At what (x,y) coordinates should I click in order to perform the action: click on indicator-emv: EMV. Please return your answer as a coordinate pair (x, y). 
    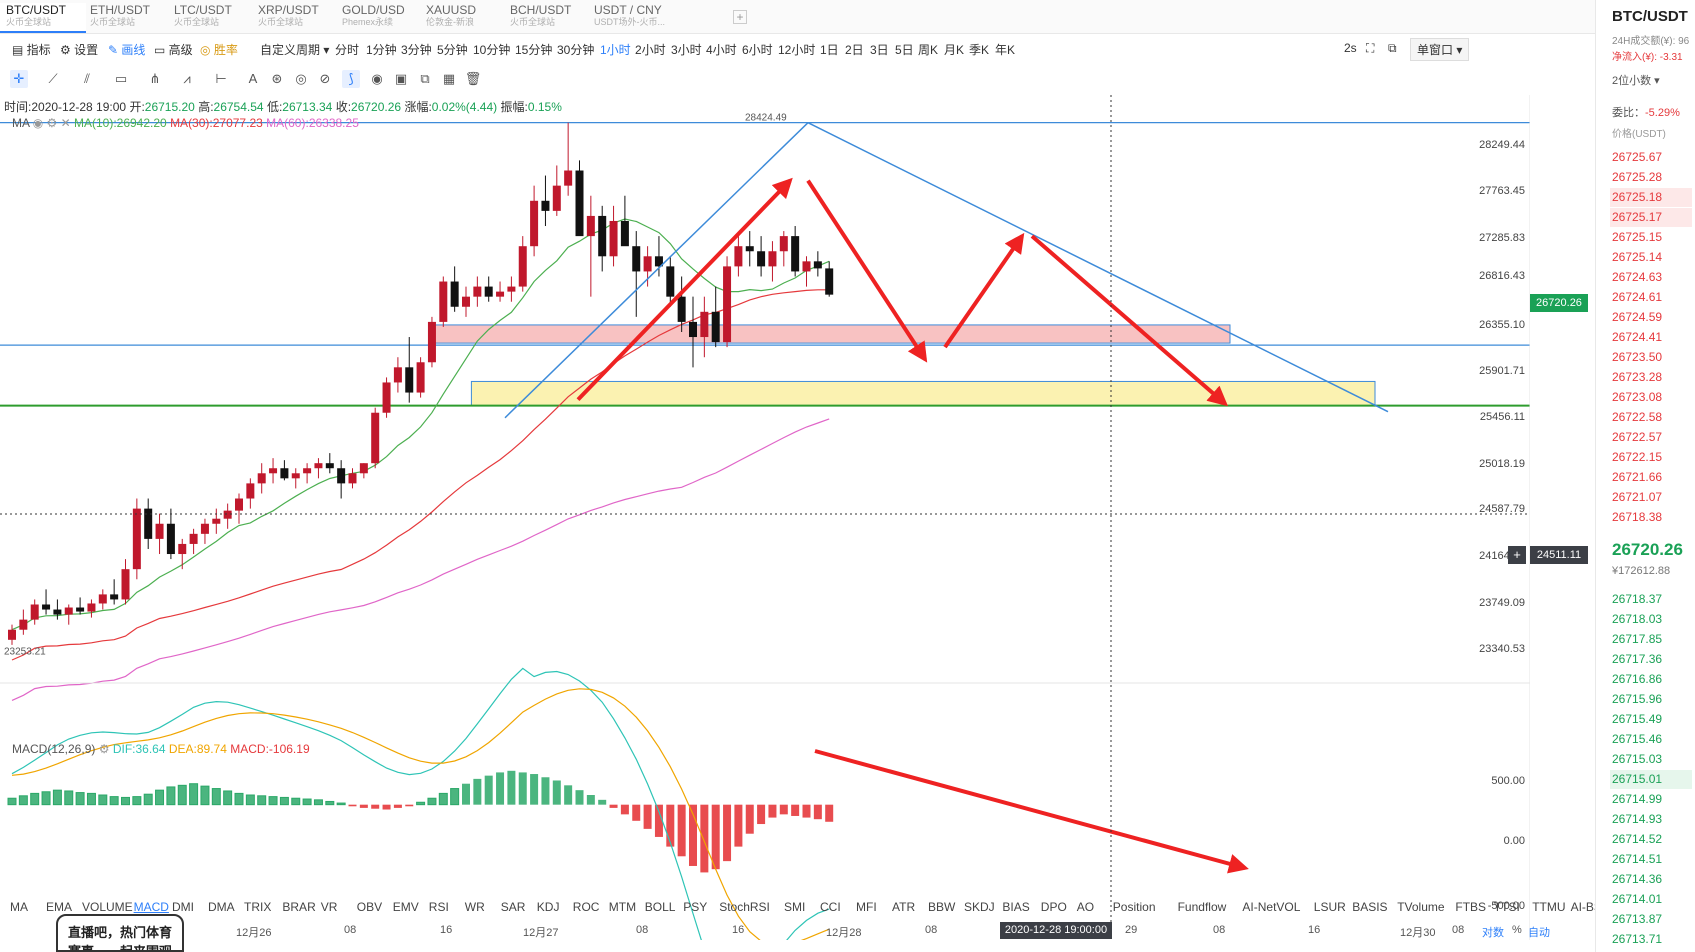
    Looking at the image, I should click on (405, 907).